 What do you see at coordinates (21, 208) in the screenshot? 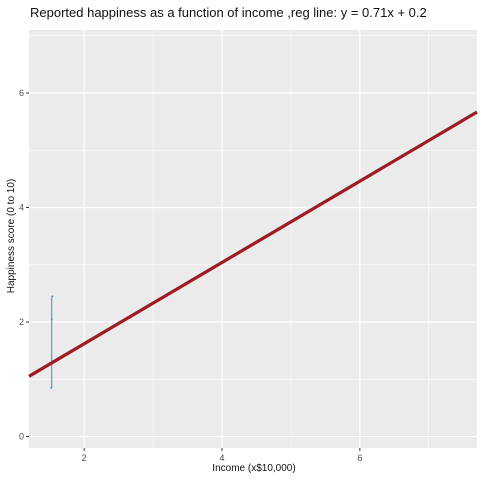
I see `y-tick-label: 4` at bounding box center [21, 208].